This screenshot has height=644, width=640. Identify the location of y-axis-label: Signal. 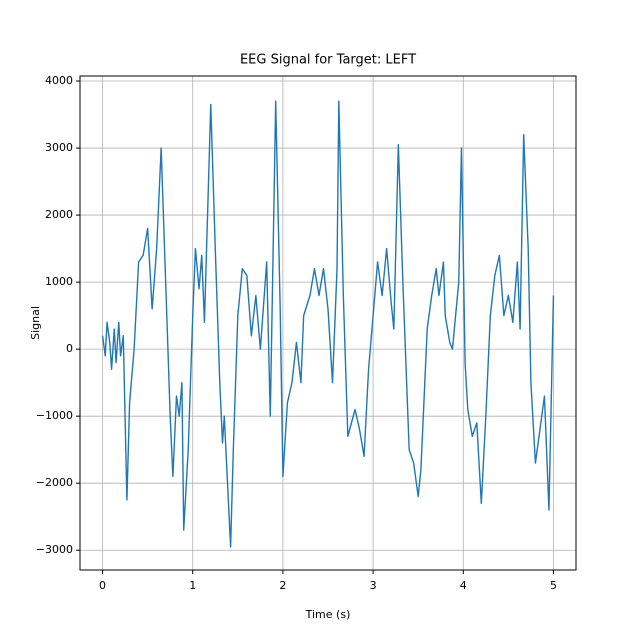
(35, 323).